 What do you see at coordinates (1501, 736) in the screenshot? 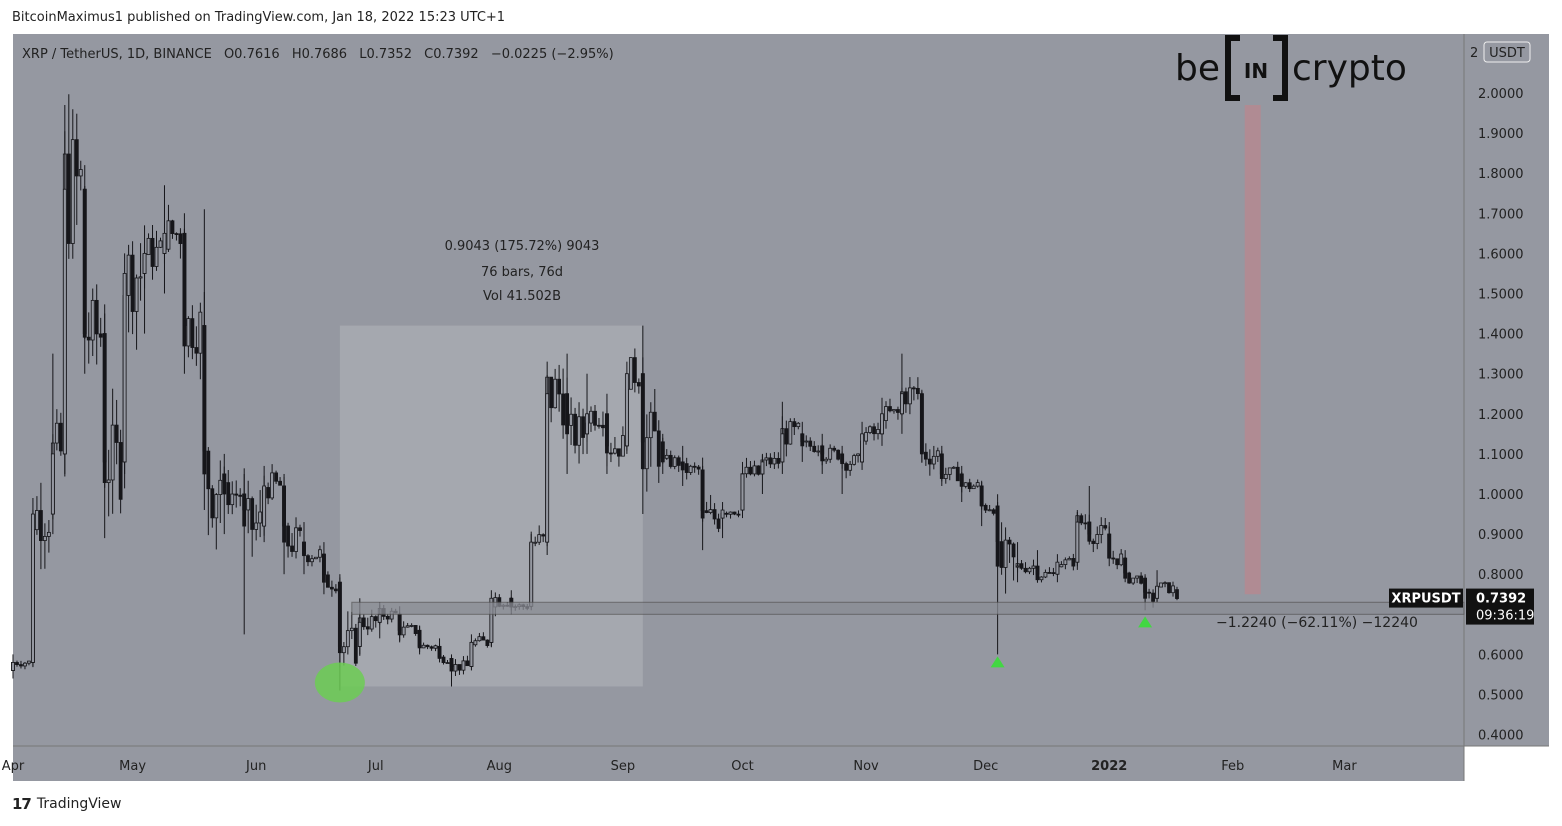
I see `price-tick-label: 0.4000` at bounding box center [1501, 736].